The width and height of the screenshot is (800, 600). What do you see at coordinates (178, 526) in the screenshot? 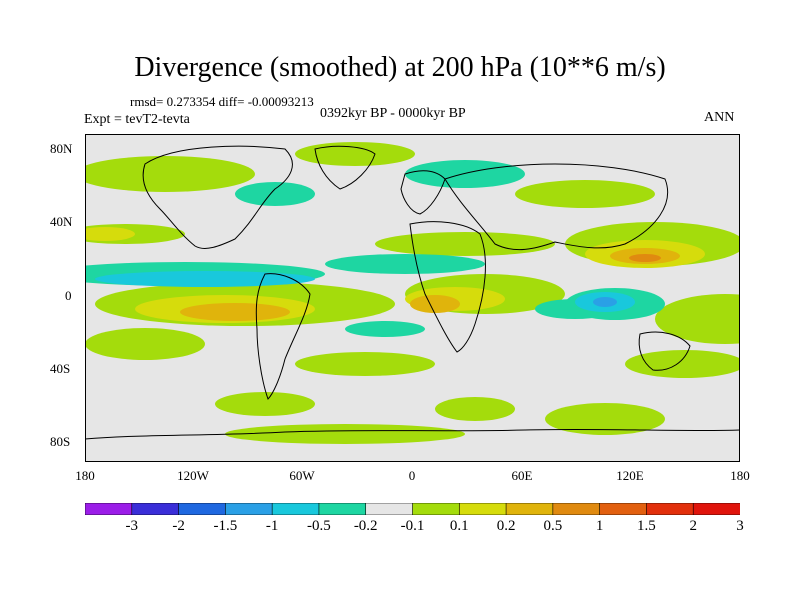
I see `colorbar-label: -2` at bounding box center [178, 526].